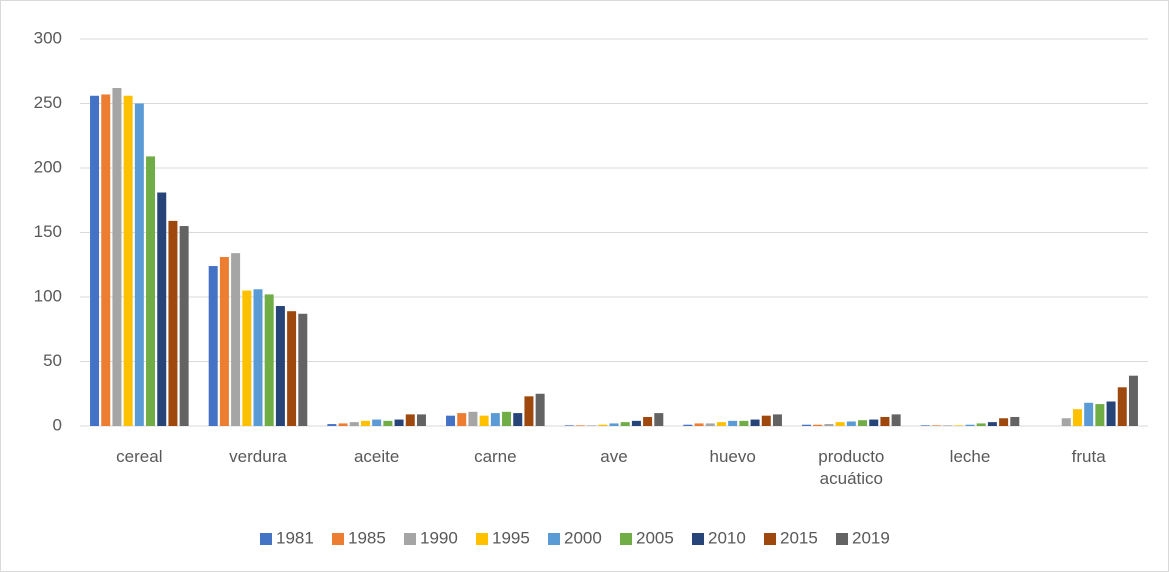  What do you see at coordinates (52, 360) in the screenshot?
I see `y-tick-label: 50` at bounding box center [52, 360].